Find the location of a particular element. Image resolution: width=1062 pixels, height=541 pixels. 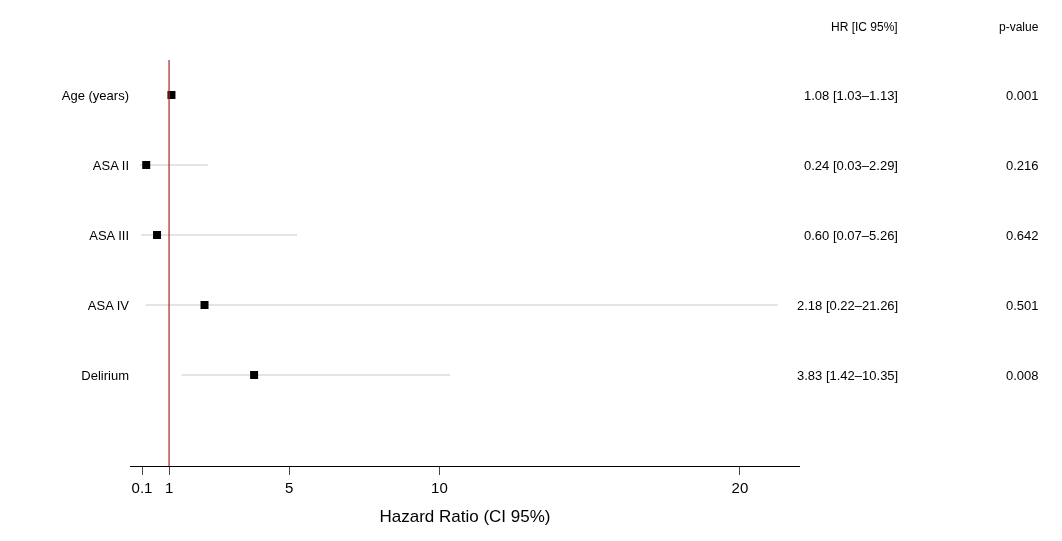

text: 0.001 is located at coordinates (1022, 95).